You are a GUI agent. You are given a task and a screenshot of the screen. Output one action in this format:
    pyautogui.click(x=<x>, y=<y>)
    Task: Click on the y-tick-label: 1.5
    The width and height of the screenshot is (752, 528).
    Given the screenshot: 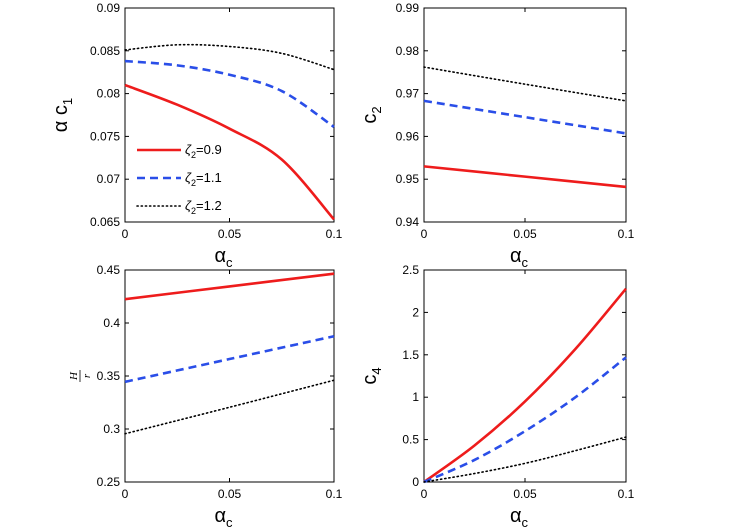 What is the action you would take?
    pyautogui.click(x=410, y=355)
    